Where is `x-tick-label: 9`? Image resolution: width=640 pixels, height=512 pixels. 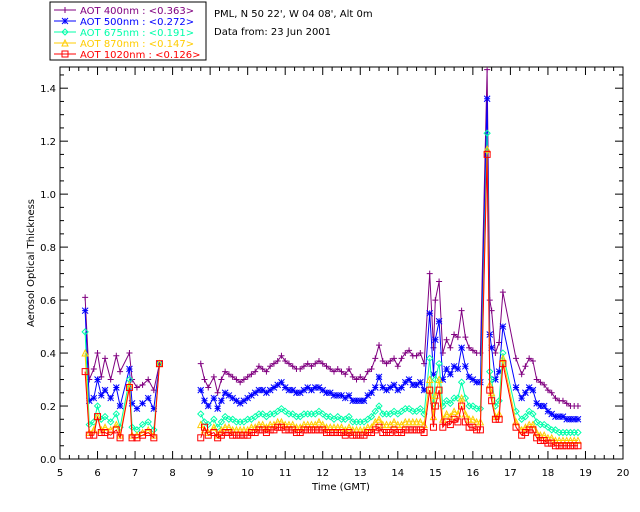 x-tick-label: 9 is located at coordinates (210, 473).